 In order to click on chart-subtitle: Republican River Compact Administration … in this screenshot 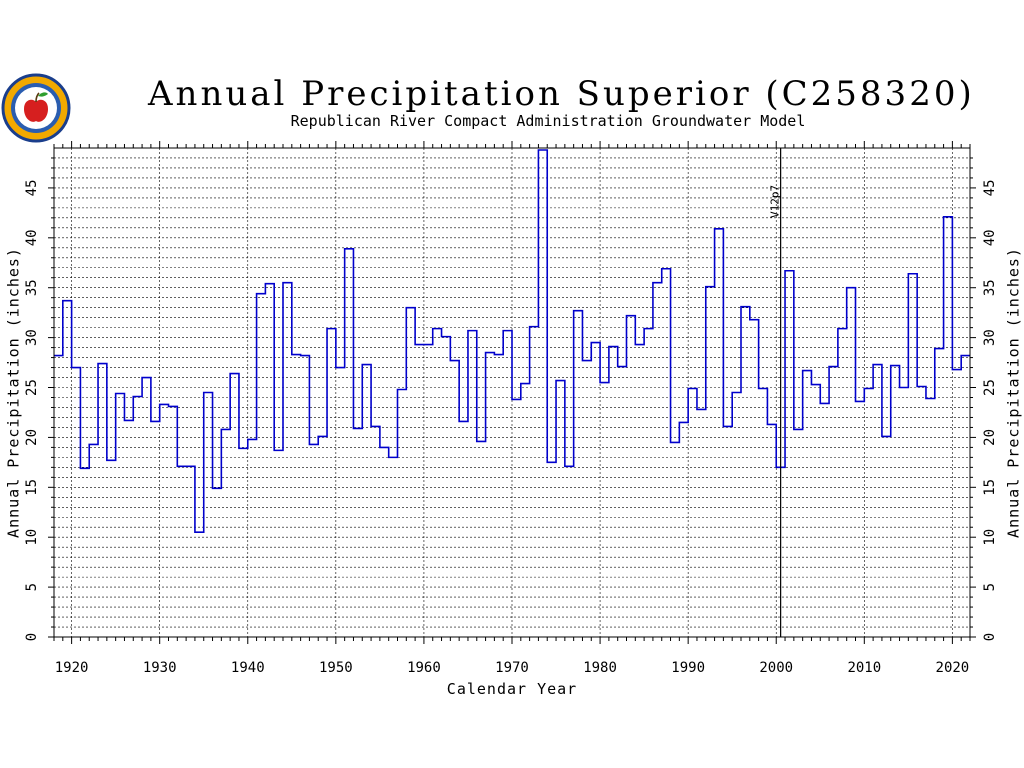, I will do `click(548, 121)`.